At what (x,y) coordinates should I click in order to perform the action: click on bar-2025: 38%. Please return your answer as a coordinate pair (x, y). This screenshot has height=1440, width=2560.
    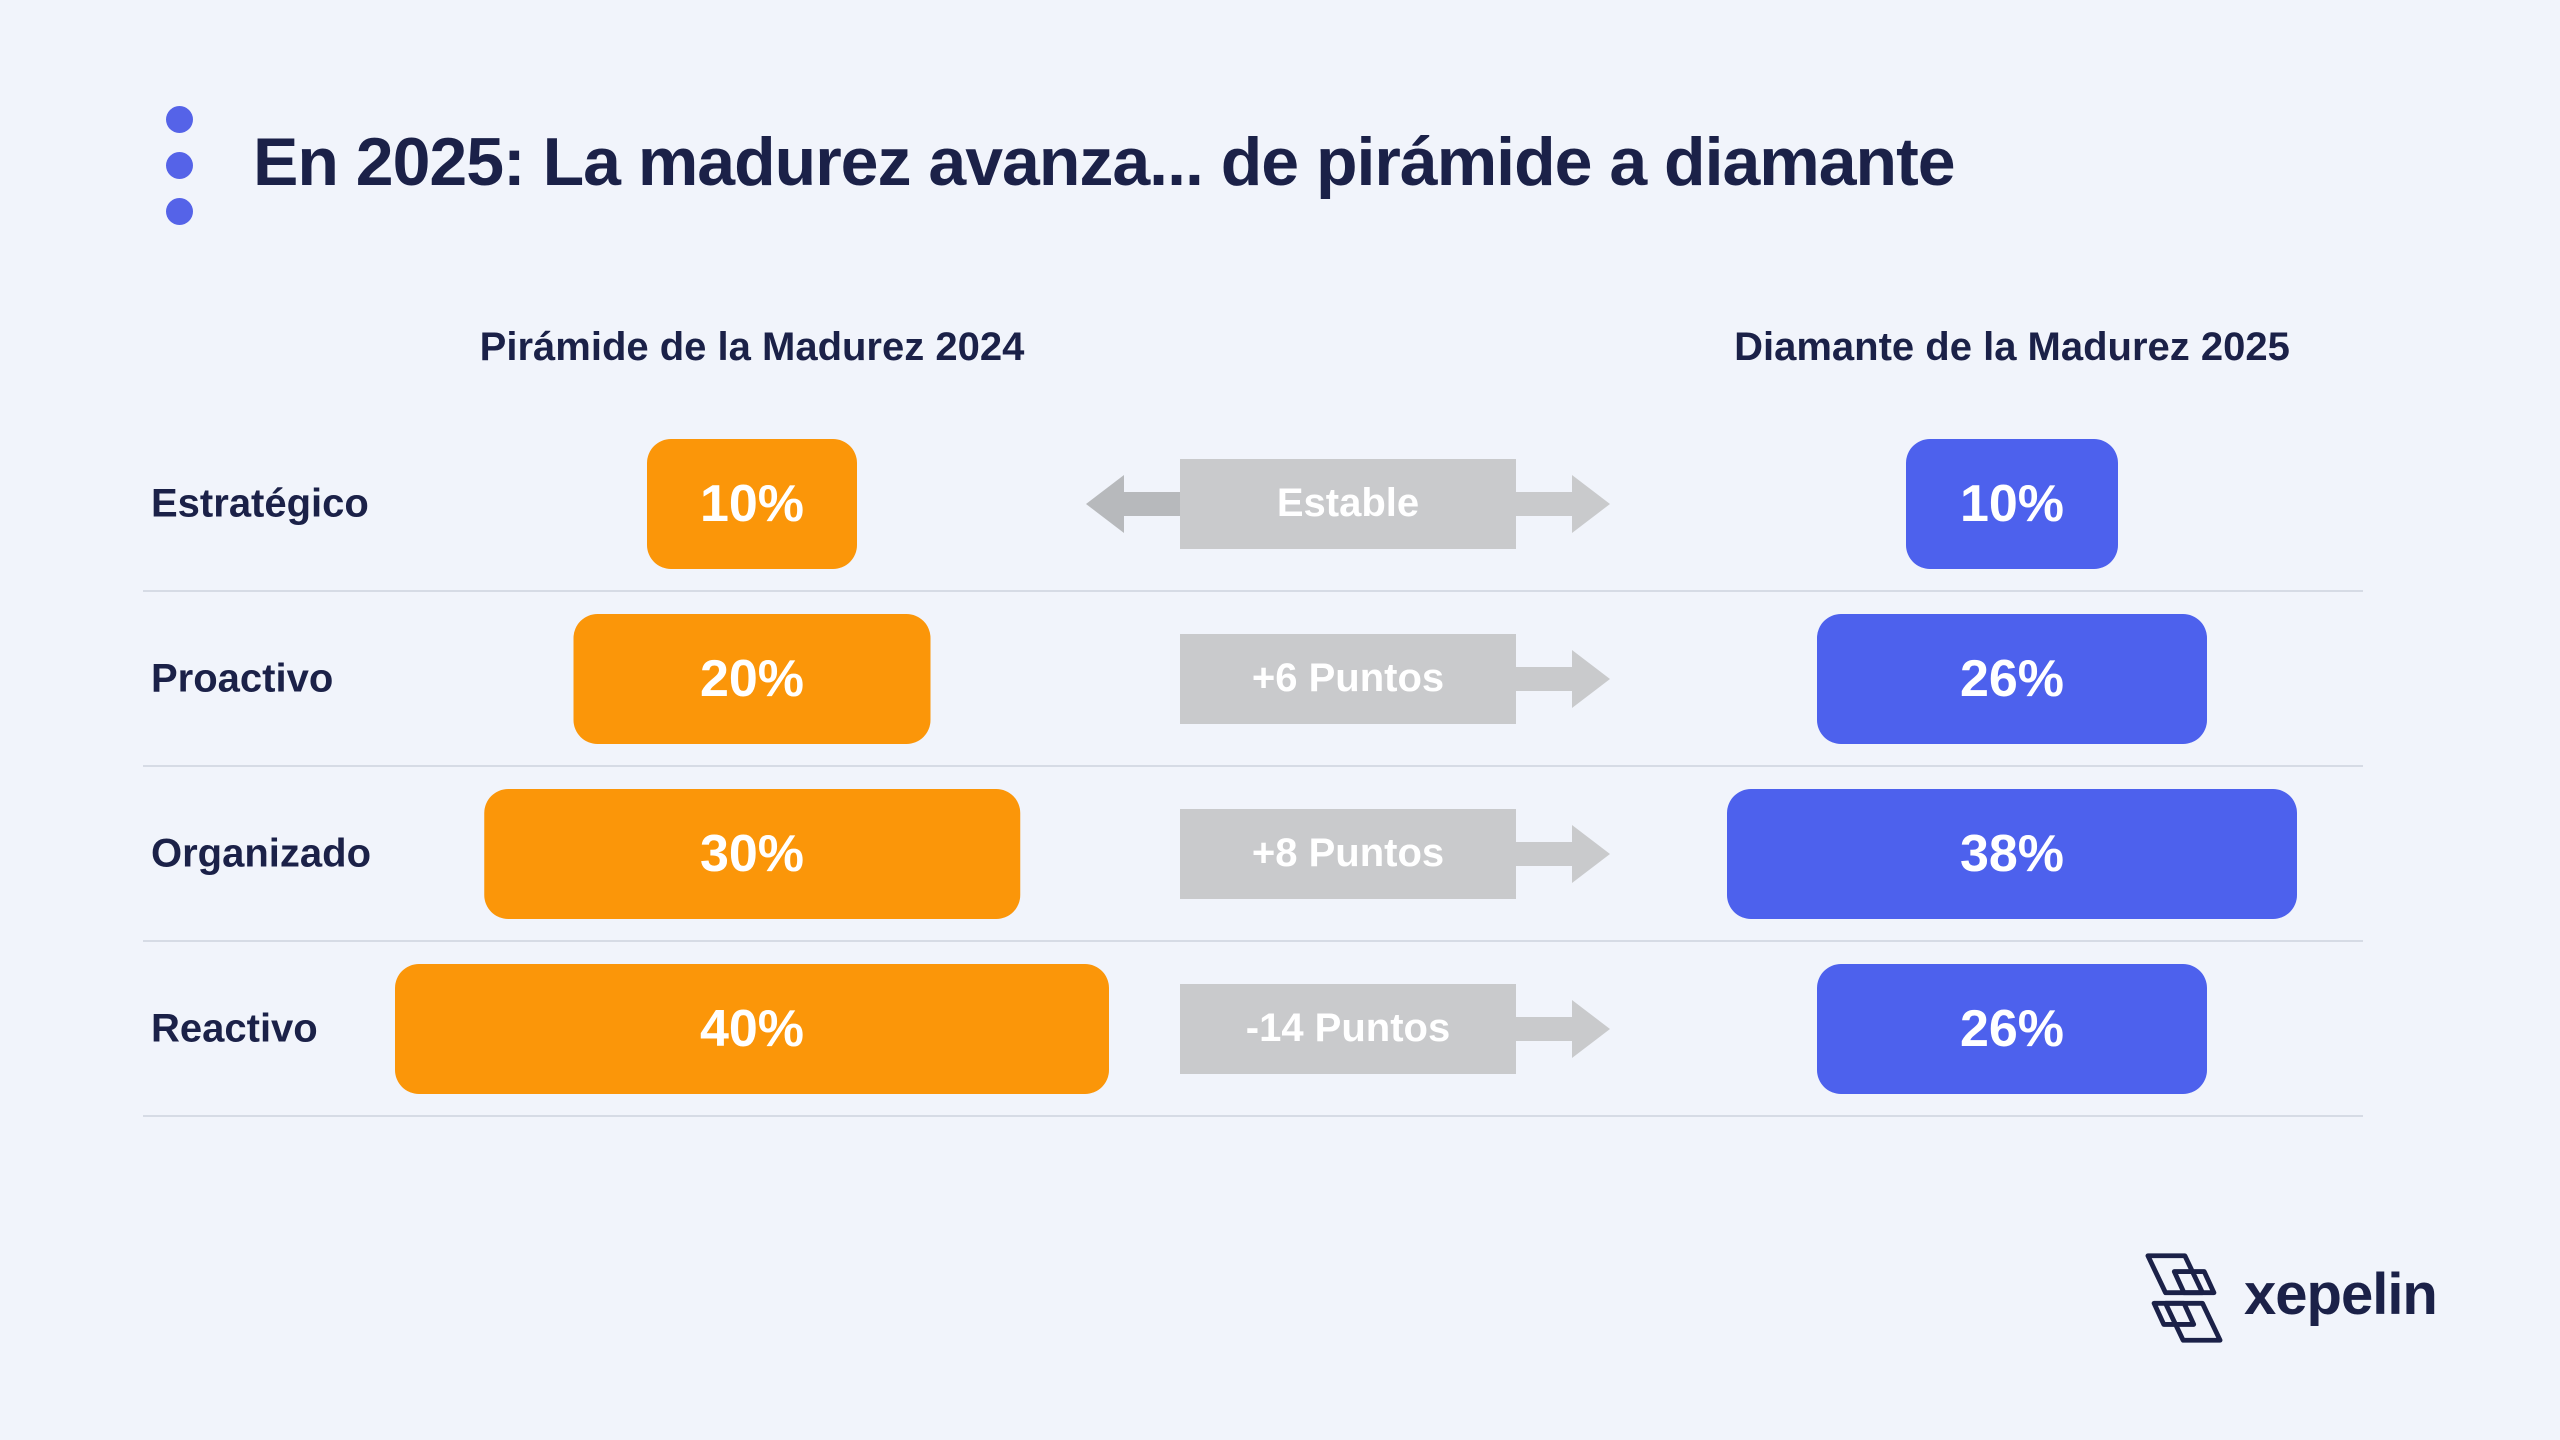
    Looking at the image, I should click on (2012, 853).